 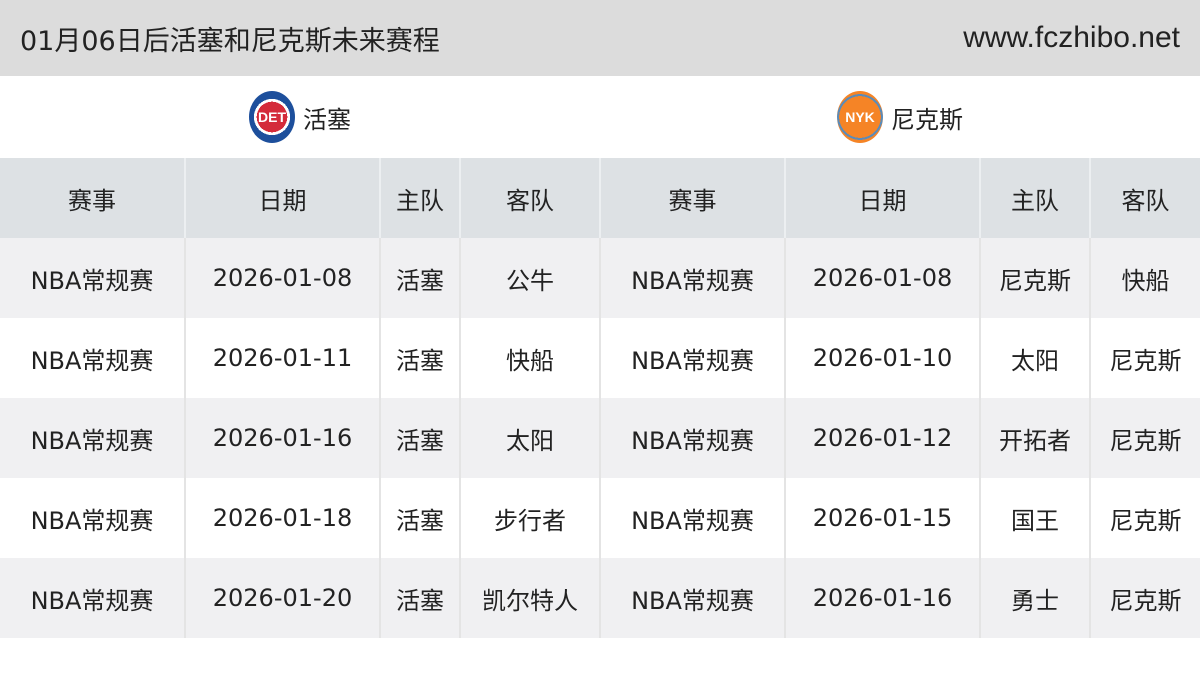 I want to click on team-header: DET 活塞 NYK 尼克斯, so click(x=600, y=117).